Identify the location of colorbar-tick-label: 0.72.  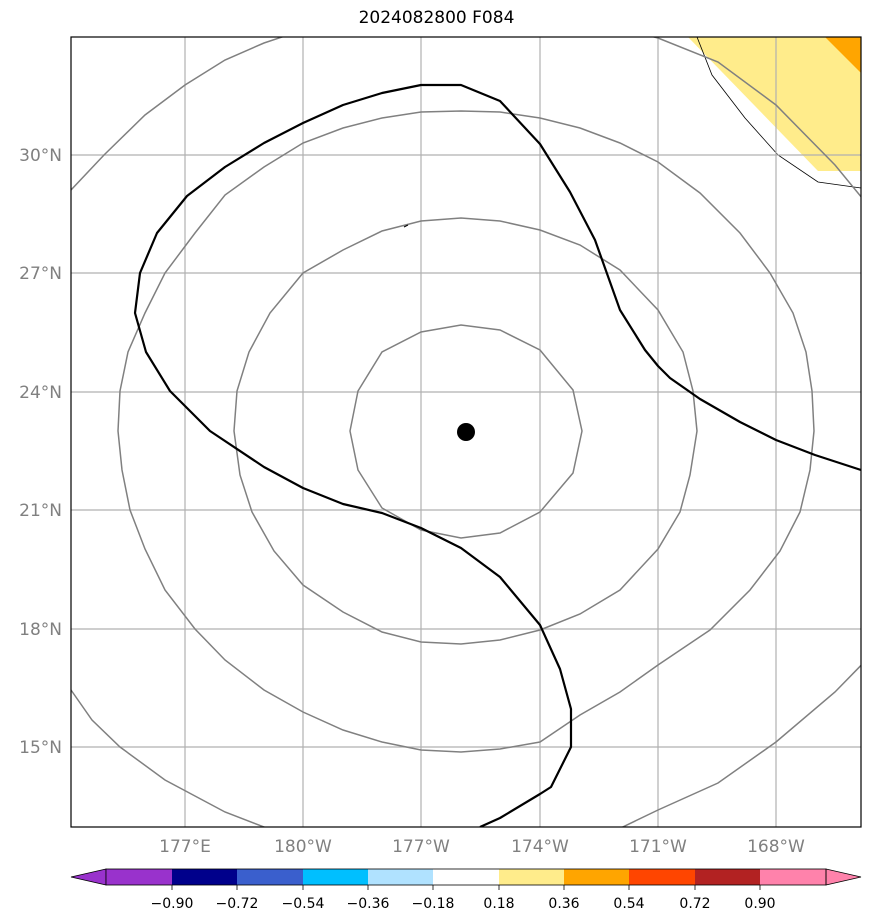
(694, 904).